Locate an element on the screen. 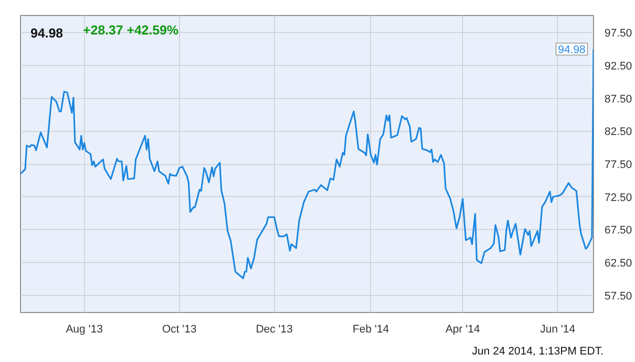 The image size is (635, 362). y-tick-label: 87.50 is located at coordinates (618, 99).